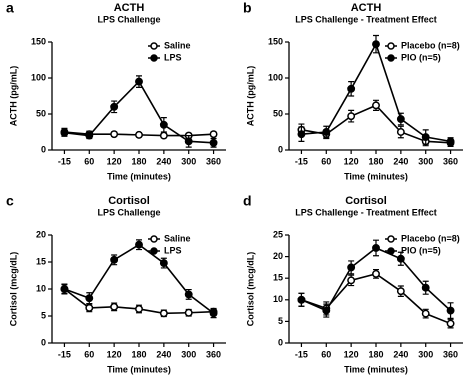  Describe the element at coordinates (10, 8) in the screenshot. I see `panel-letter: a` at that location.